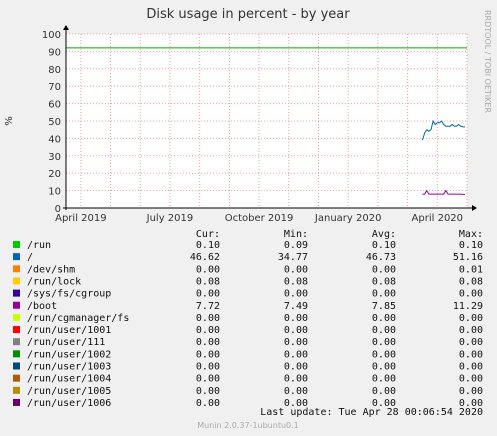  I want to click on x-tick-label: April 2020, so click(437, 218).